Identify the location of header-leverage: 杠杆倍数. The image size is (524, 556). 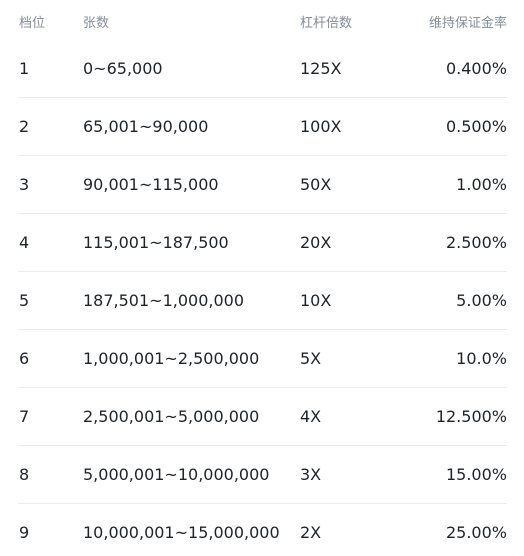
(326, 23).